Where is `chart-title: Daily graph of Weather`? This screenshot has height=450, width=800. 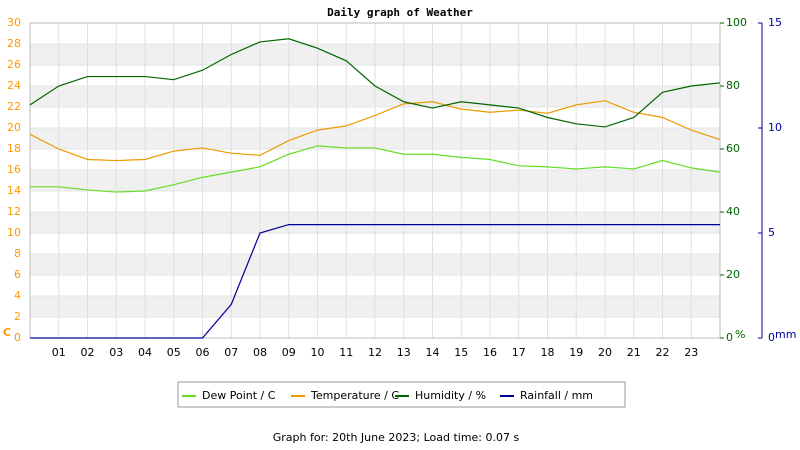
chart-title: Daily graph of Weather is located at coordinates (400, 12).